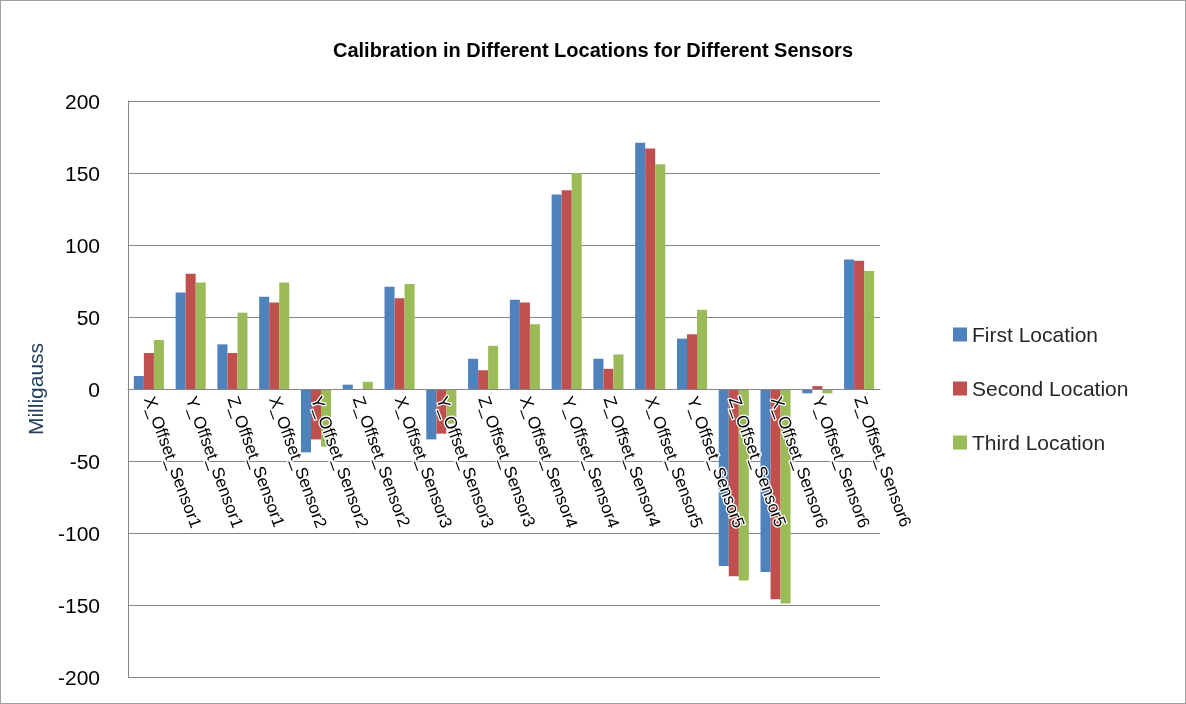  Describe the element at coordinates (78, 677) in the screenshot. I see `y-tick-label: -200` at that location.